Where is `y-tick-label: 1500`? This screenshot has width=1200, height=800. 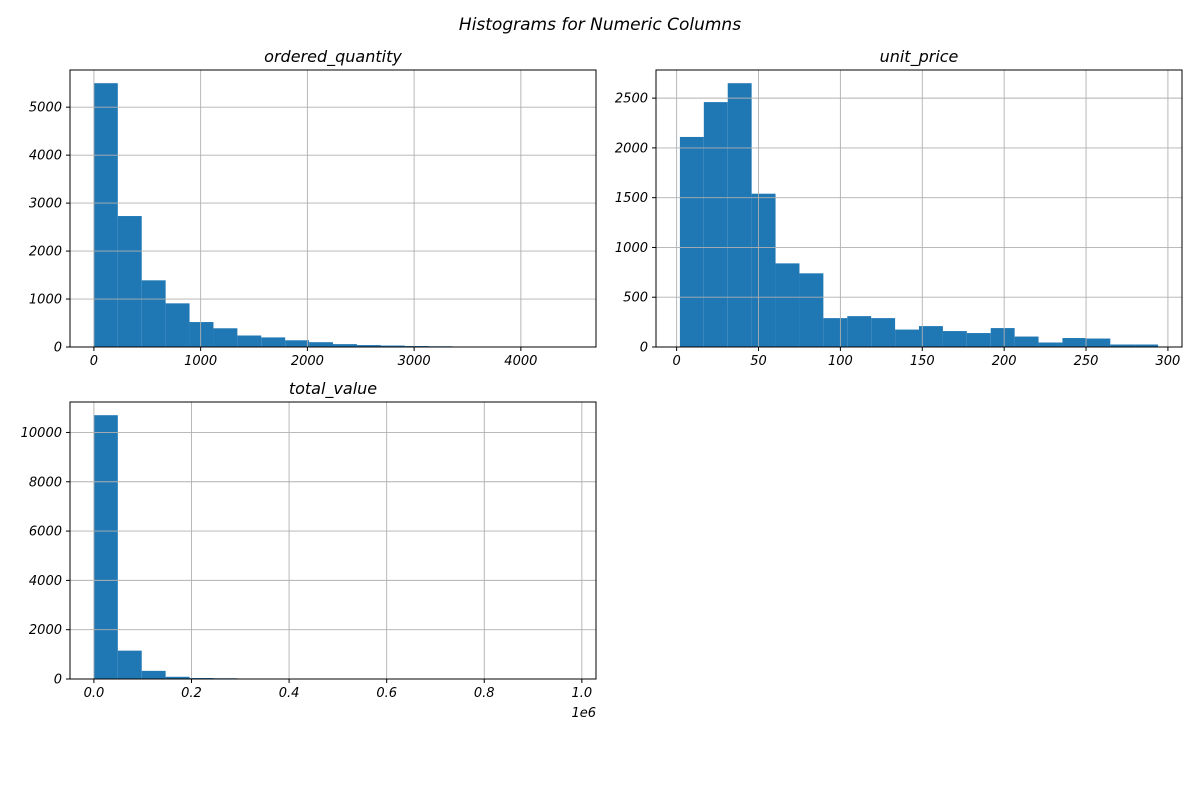 y-tick-label: 1500 is located at coordinates (631, 198).